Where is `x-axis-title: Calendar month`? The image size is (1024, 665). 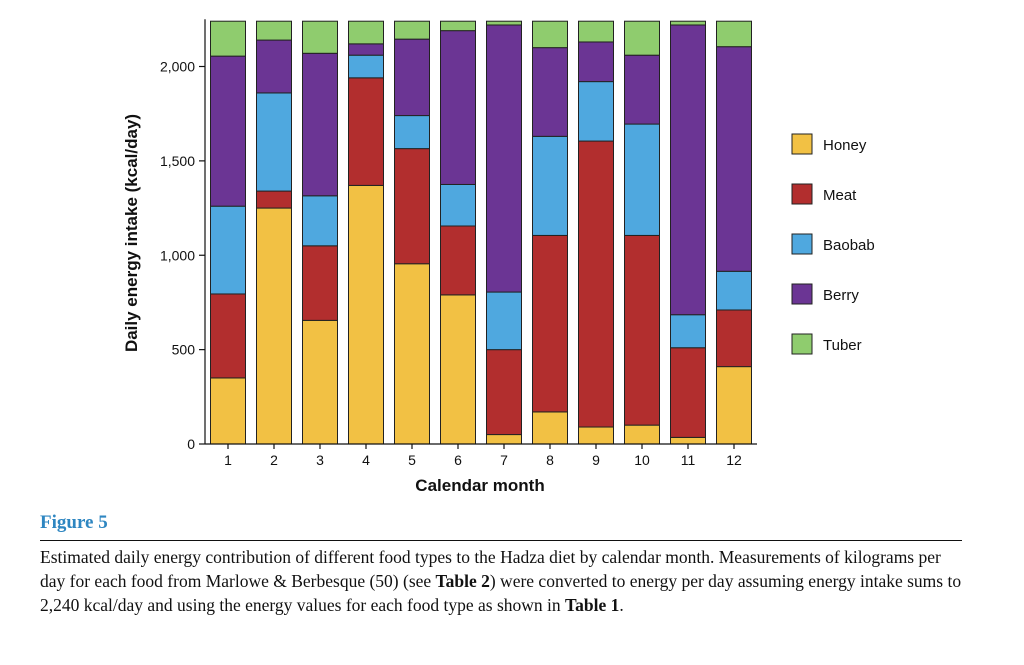 x-axis-title: Calendar month is located at coordinates (479, 485).